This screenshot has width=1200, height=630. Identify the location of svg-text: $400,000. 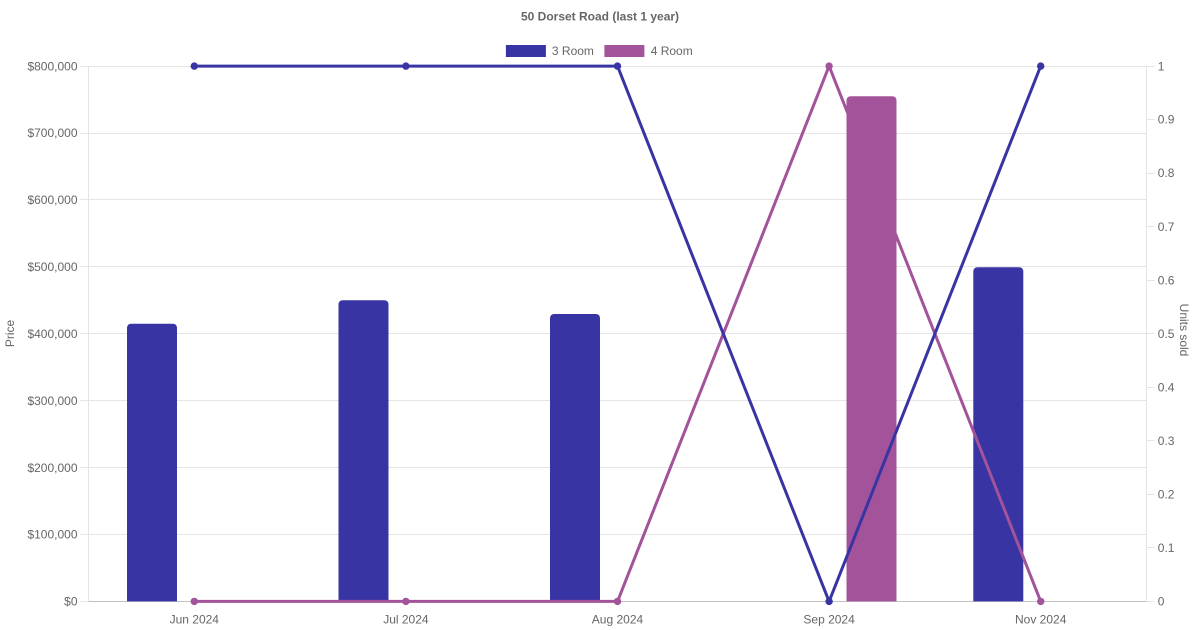
(52, 334).